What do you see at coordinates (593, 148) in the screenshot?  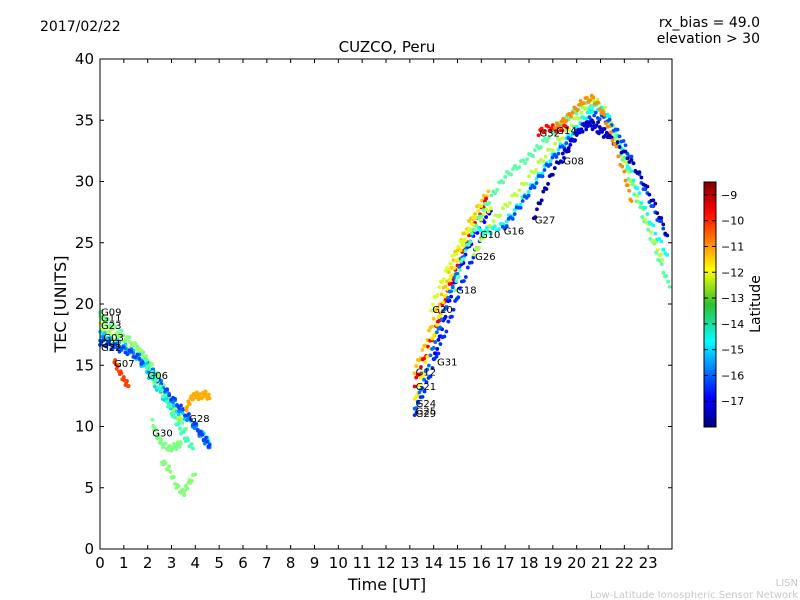 I see `series-G14` at bounding box center [593, 148].